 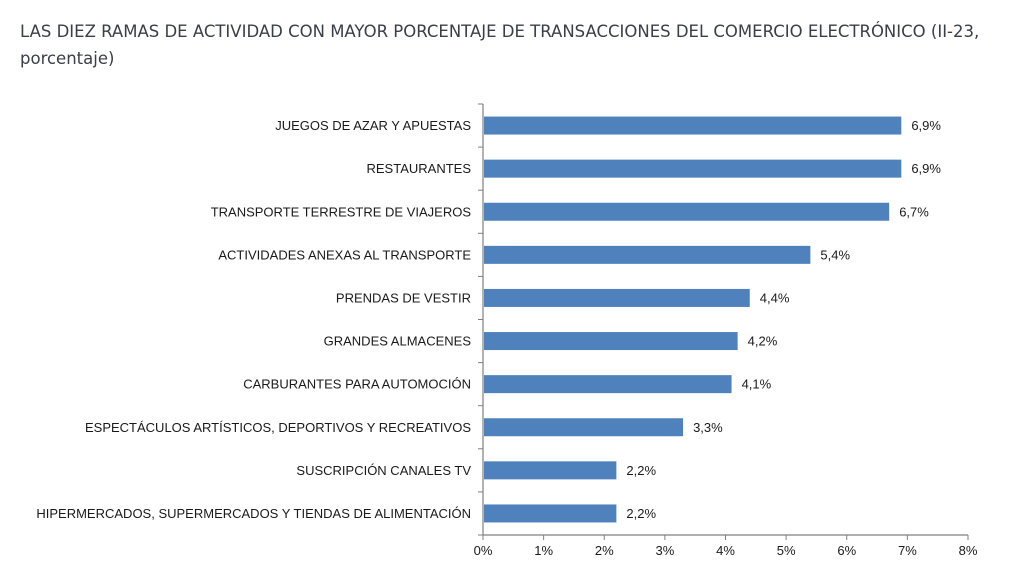 What do you see at coordinates (357, 384) in the screenshot?
I see `category-label: CARBURANTES PARA AUTOMOCIÓN` at bounding box center [357, 384].